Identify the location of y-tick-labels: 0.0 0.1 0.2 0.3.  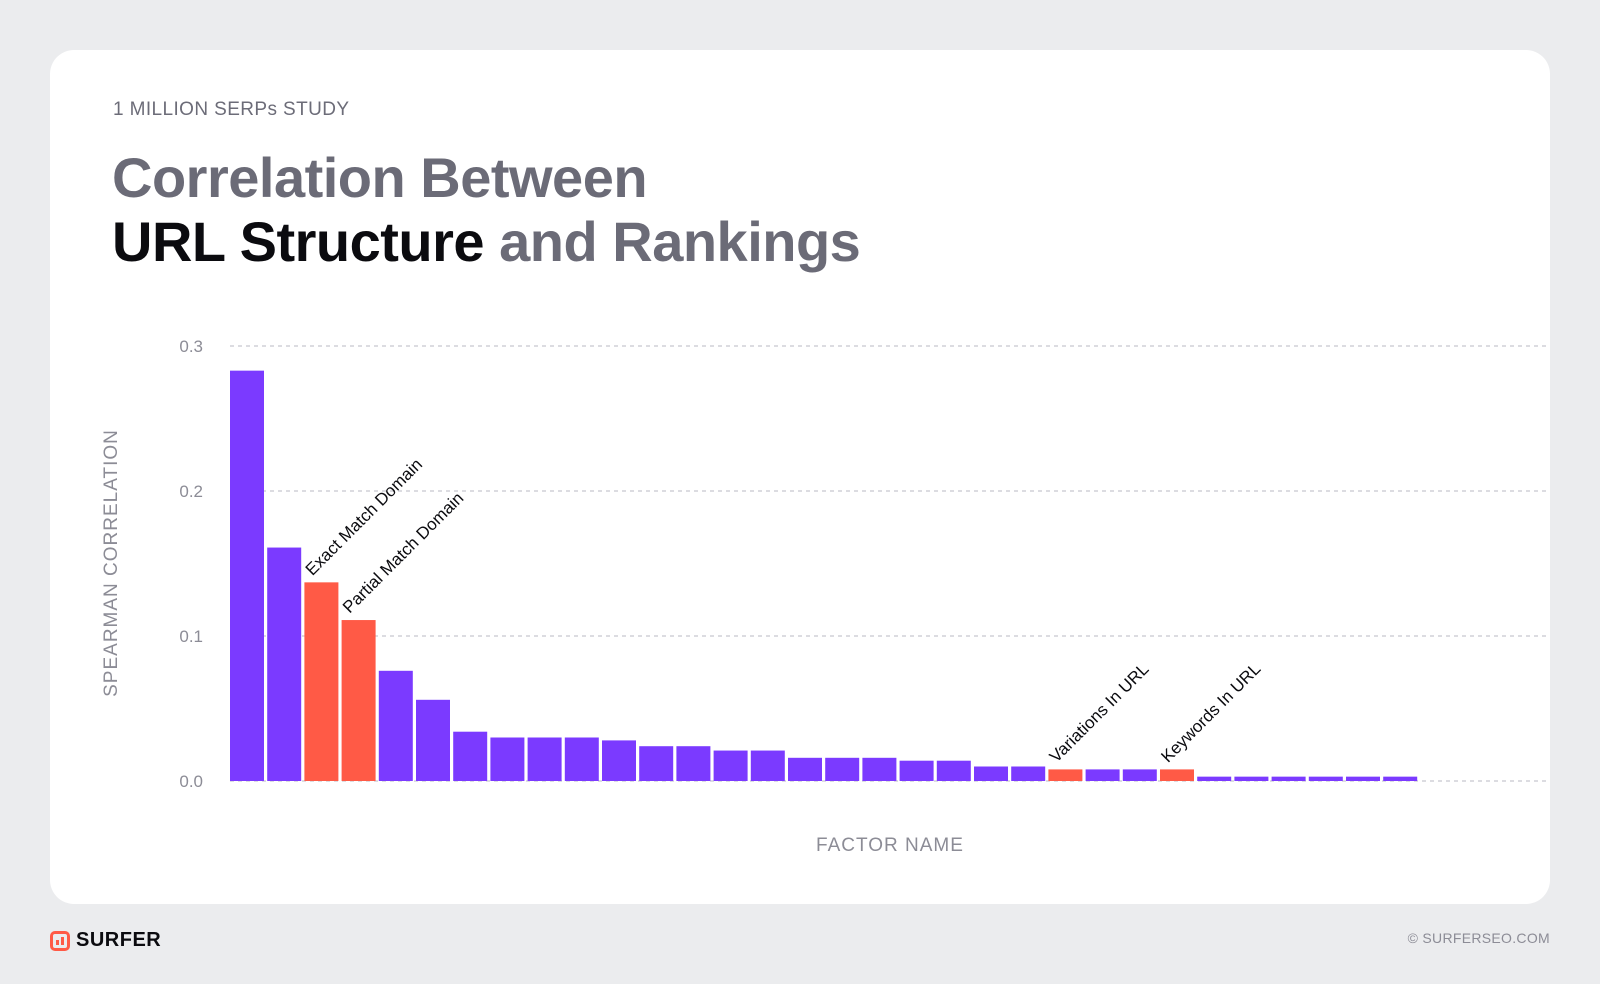
(191, 564).